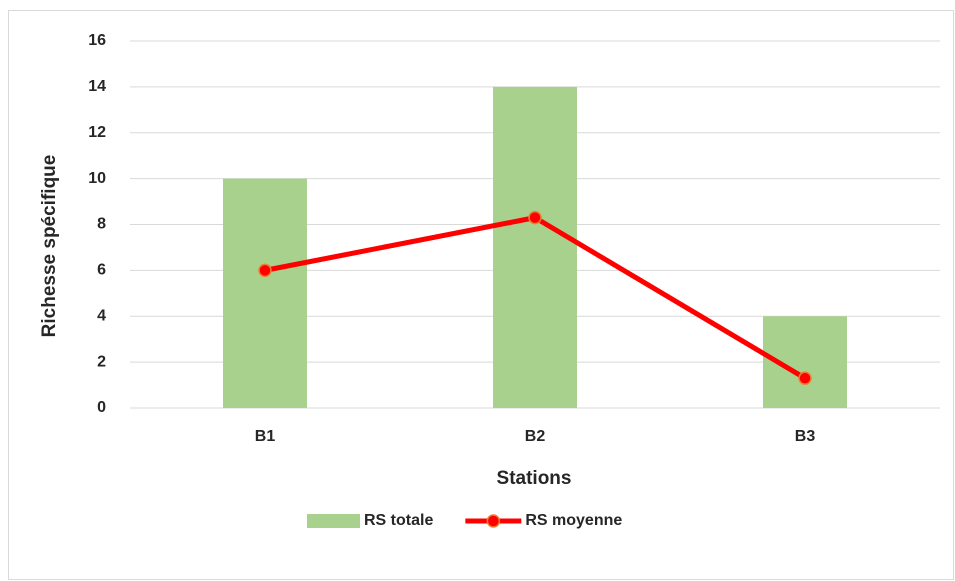 This screenshot has height=581, width=955. Describe the element at coordinates (101, 224) in the screenshot. I see `y-tick-label: 8` at that location.